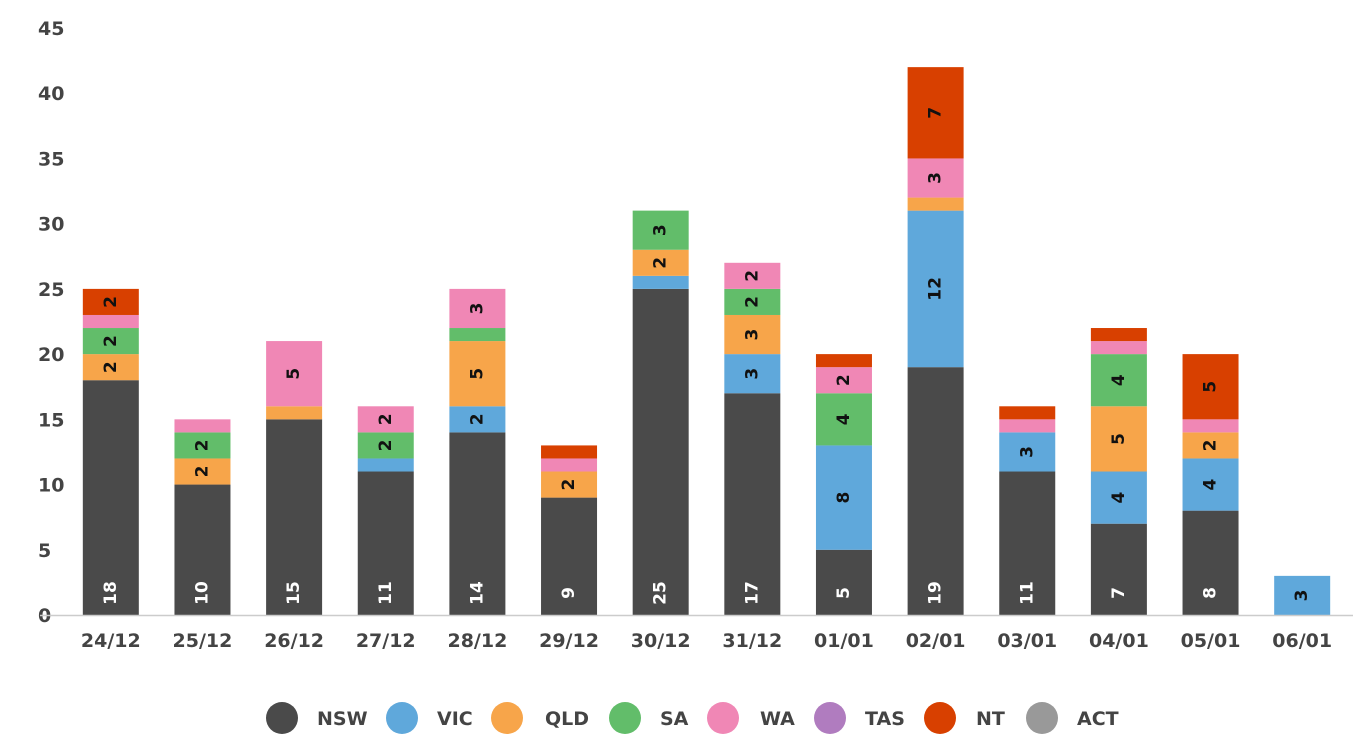 Image resolution: width=1360 pixels, height=753 pixels. What do you see at coordinates (540, 718) in the screenshot?
I see `legend-item-qld: QLD` at bounding box center [540, 718].